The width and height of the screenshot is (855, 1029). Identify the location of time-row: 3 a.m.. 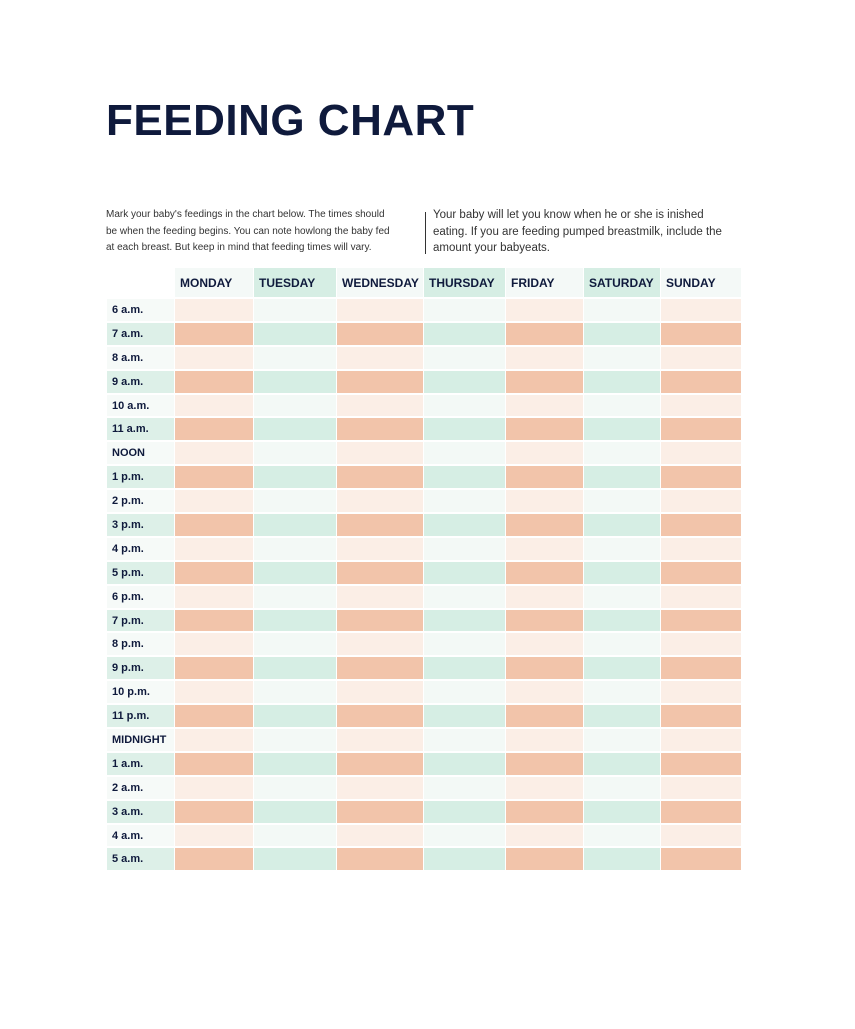
(424, 812).